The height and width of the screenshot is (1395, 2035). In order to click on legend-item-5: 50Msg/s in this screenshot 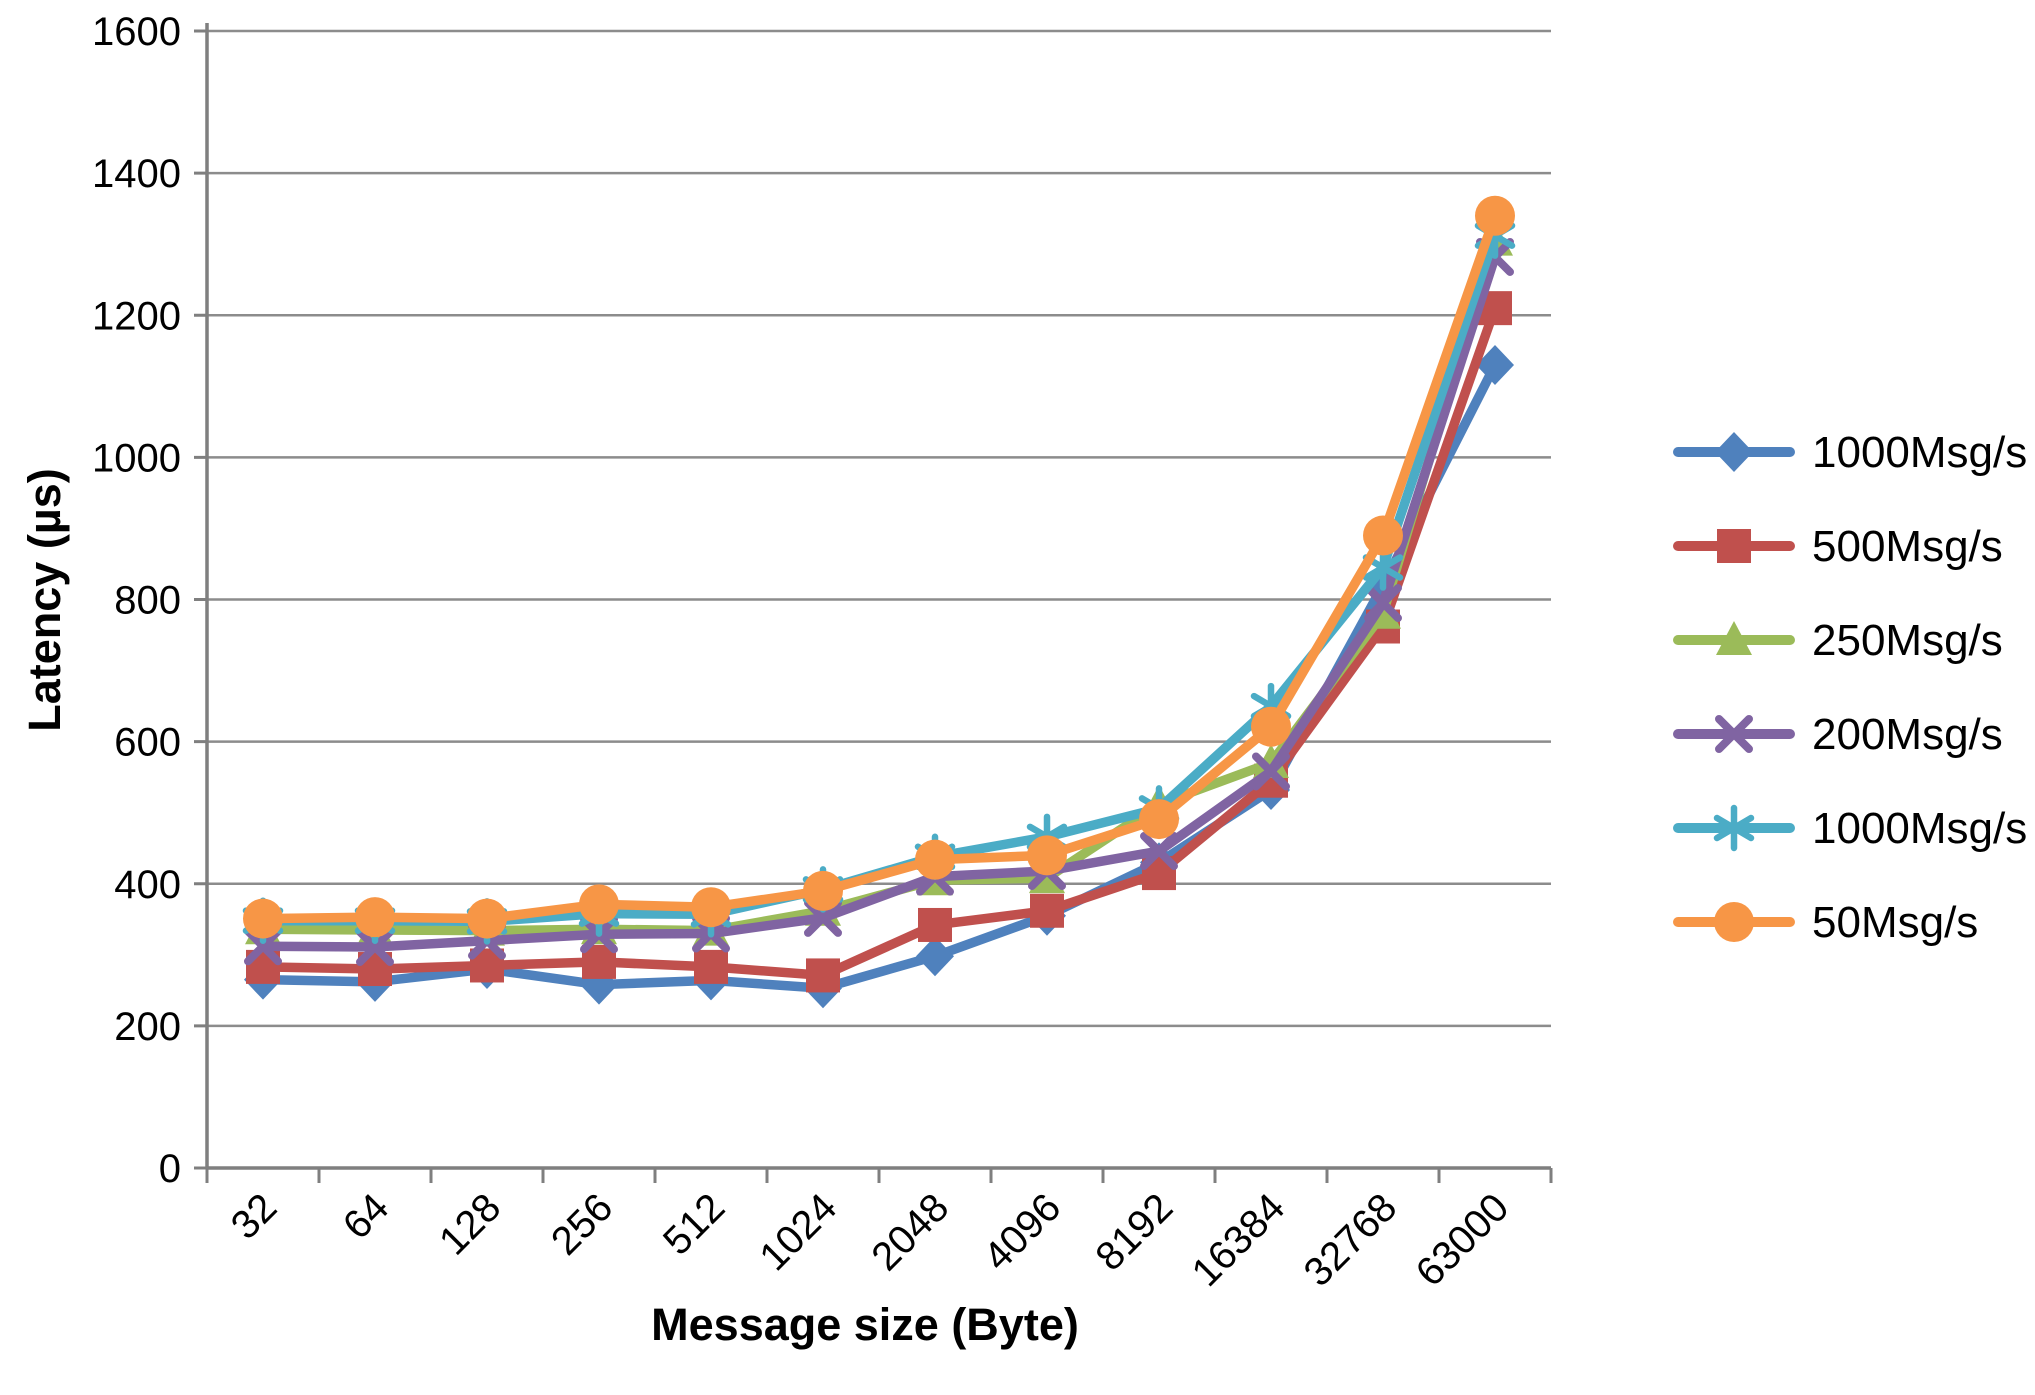, I will do `click(1825, 922)`.